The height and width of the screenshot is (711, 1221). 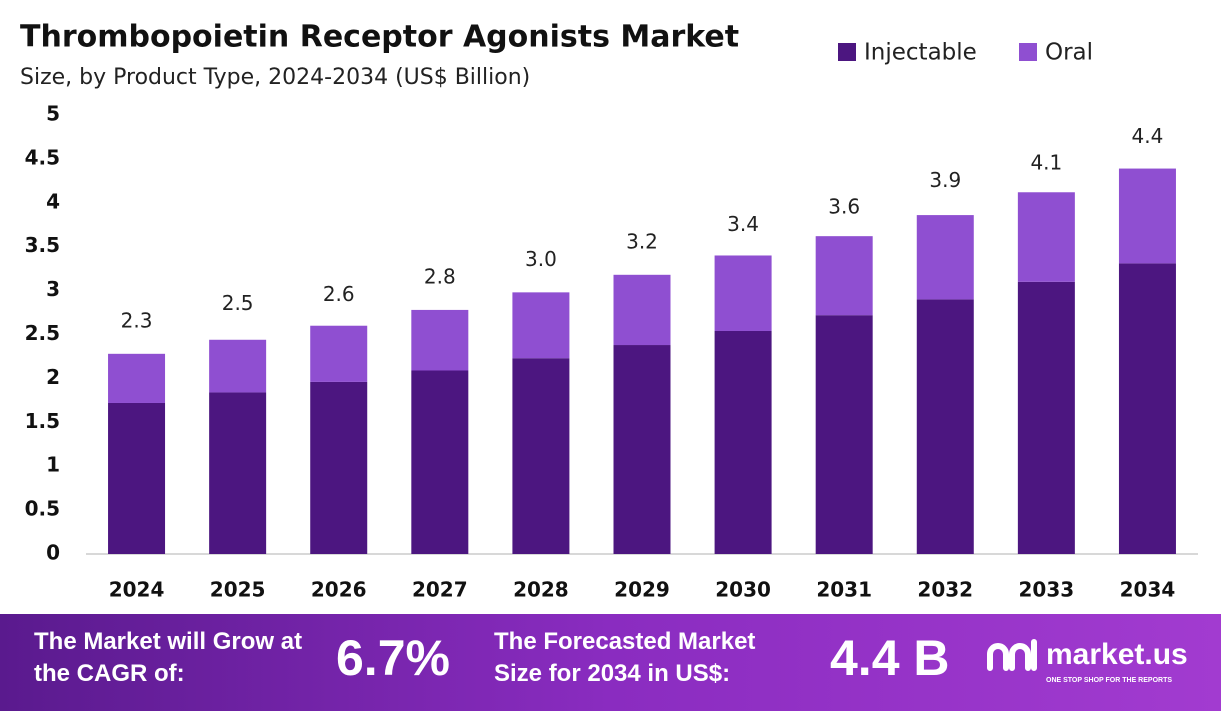 What do you see at coordinates (844, 590) in the screenshot?
I see `x-tick-label: 2031` at bounding box center [844, 590].